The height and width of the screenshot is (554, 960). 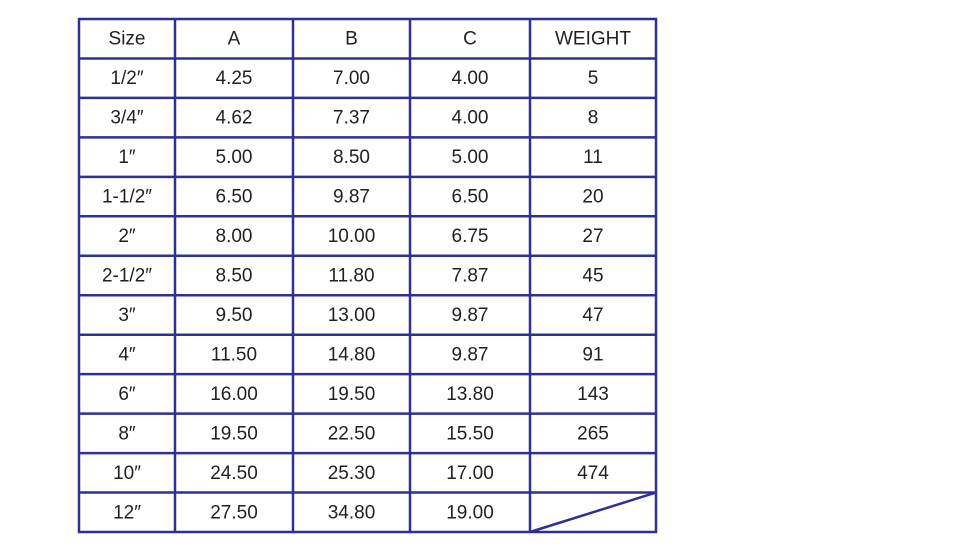 What do you see at coordinates (351, 39) in the screenshot?
I see `header-cell: B` at bounding box center [351, 39].